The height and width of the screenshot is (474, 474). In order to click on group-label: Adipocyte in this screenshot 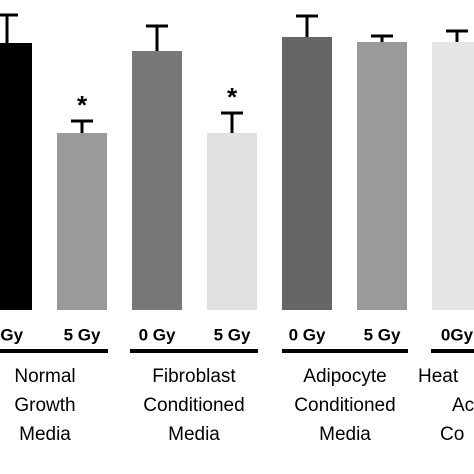, I will do `click(344, 376)`.